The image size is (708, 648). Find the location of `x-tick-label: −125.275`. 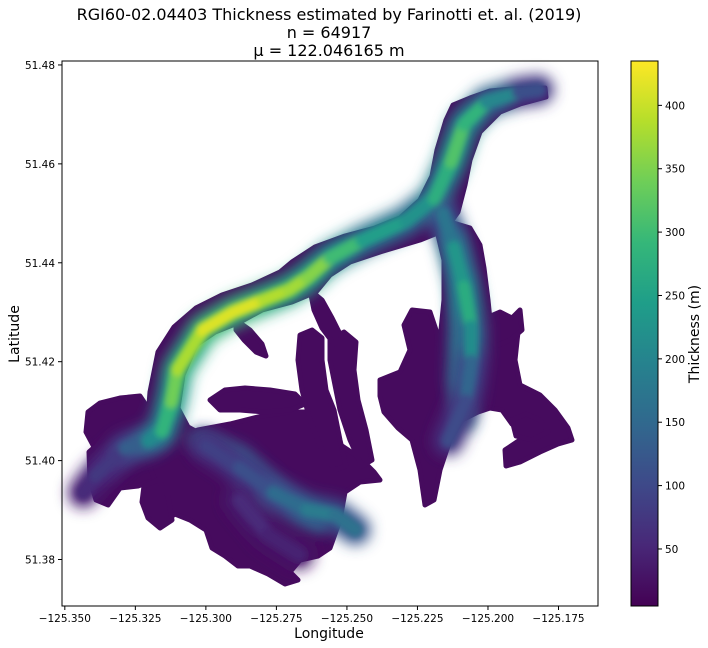

x-tick-label: −125.275 is located at coordinates (276, 619).